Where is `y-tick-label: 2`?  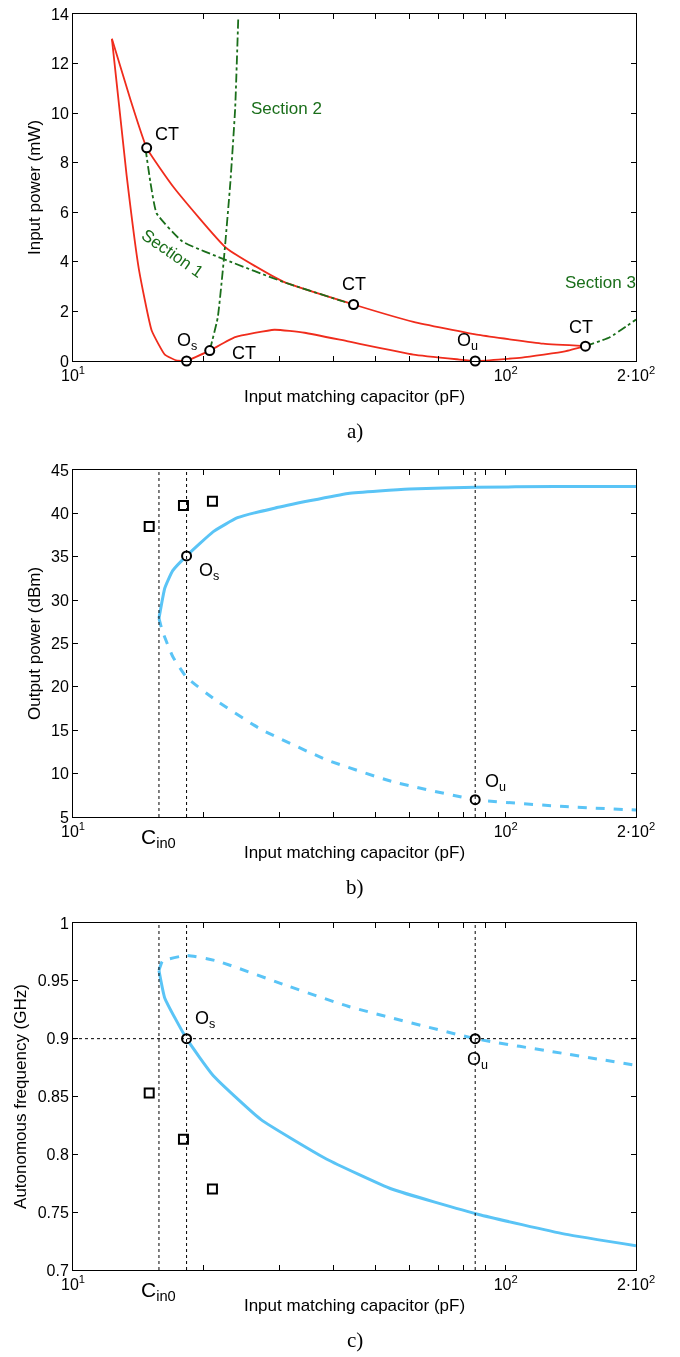 y-tick-label: 2 is located at coordinates (64, 312).